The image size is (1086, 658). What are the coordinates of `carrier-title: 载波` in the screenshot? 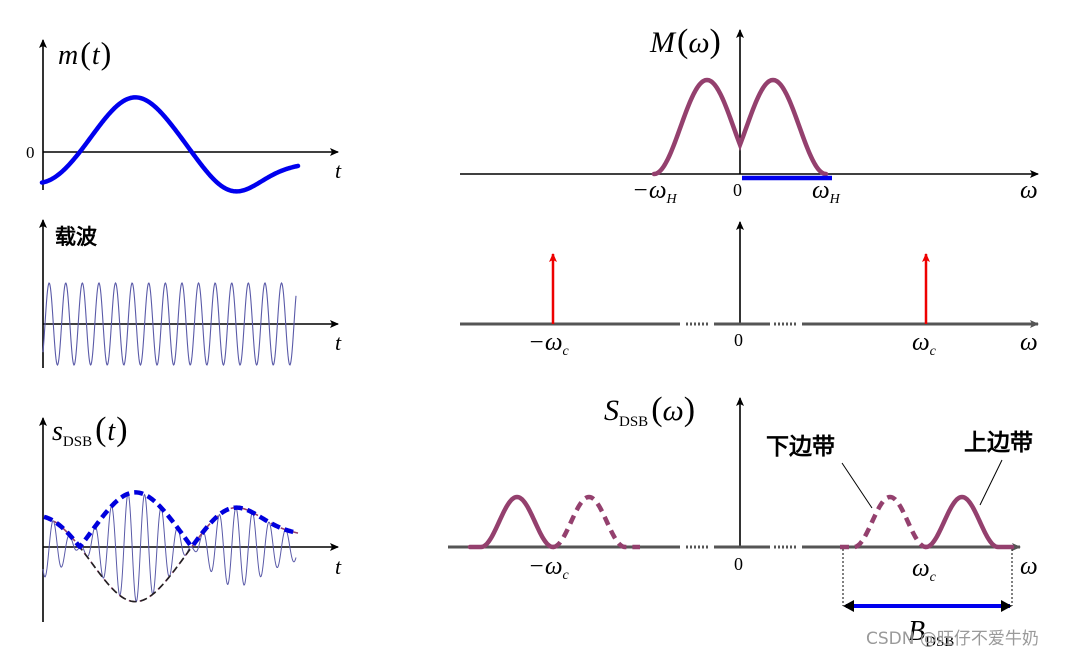 It's located at (76, 237).